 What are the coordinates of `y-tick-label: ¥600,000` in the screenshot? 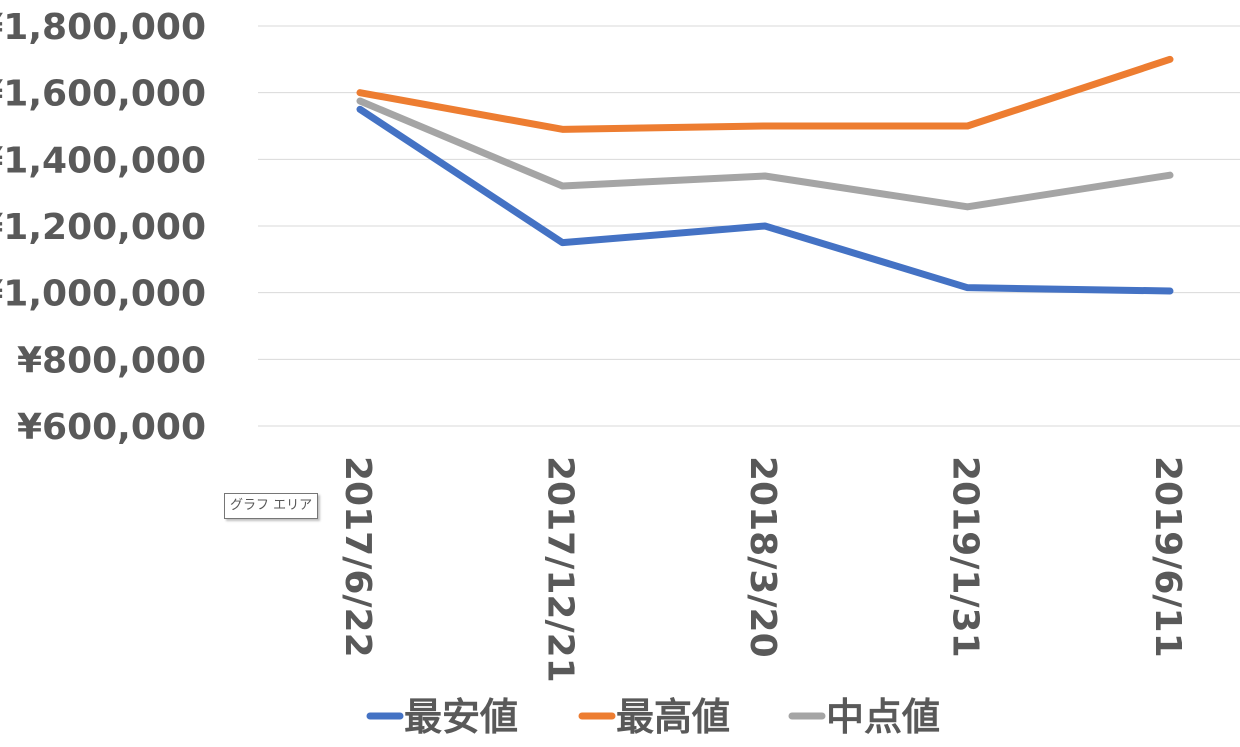 It's located at (111, 427).